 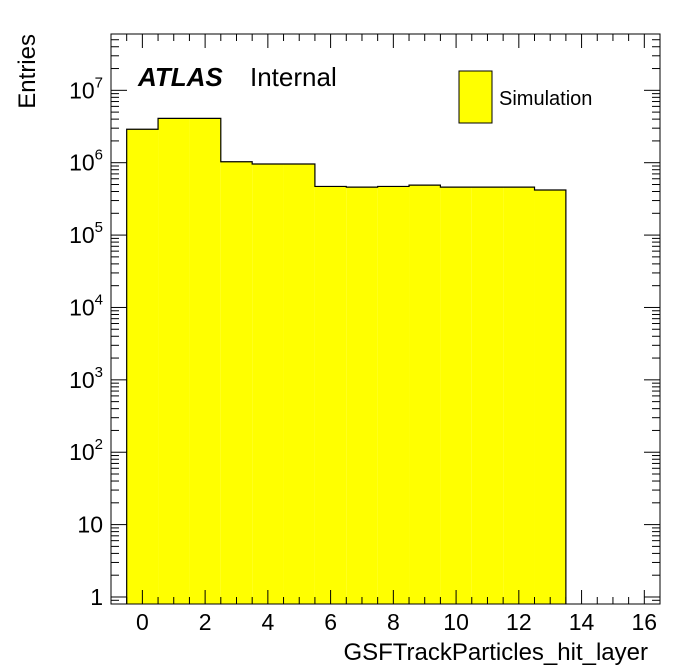 What do you see at coordinates (142, 622) in the screenshot?
I see `x-tick-label: 0` at bounding box center [142, 622].